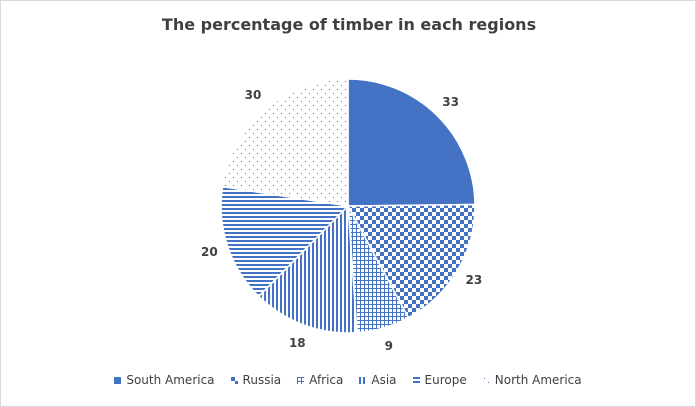 The height and width of the screenshot is (407, 696). I want to click on data-label-south-america: 33, so click(450, 102).